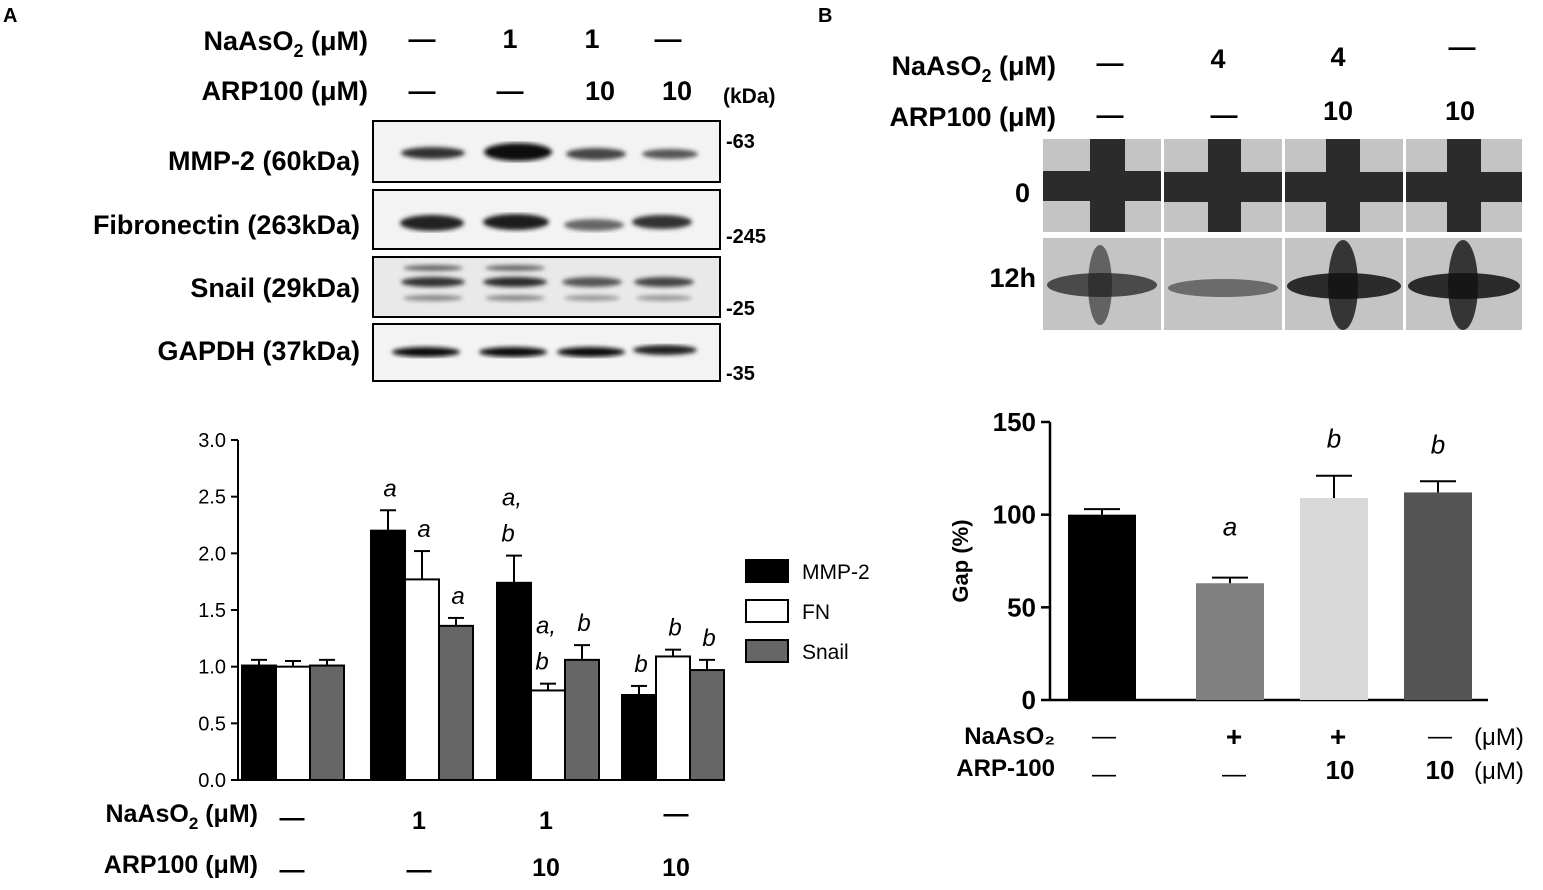 This screenshot has width=1543, height=890. Describe the element at coordinates (1005, 768) in the screenshot. I see `treatment-label: ARP-100` at that location.